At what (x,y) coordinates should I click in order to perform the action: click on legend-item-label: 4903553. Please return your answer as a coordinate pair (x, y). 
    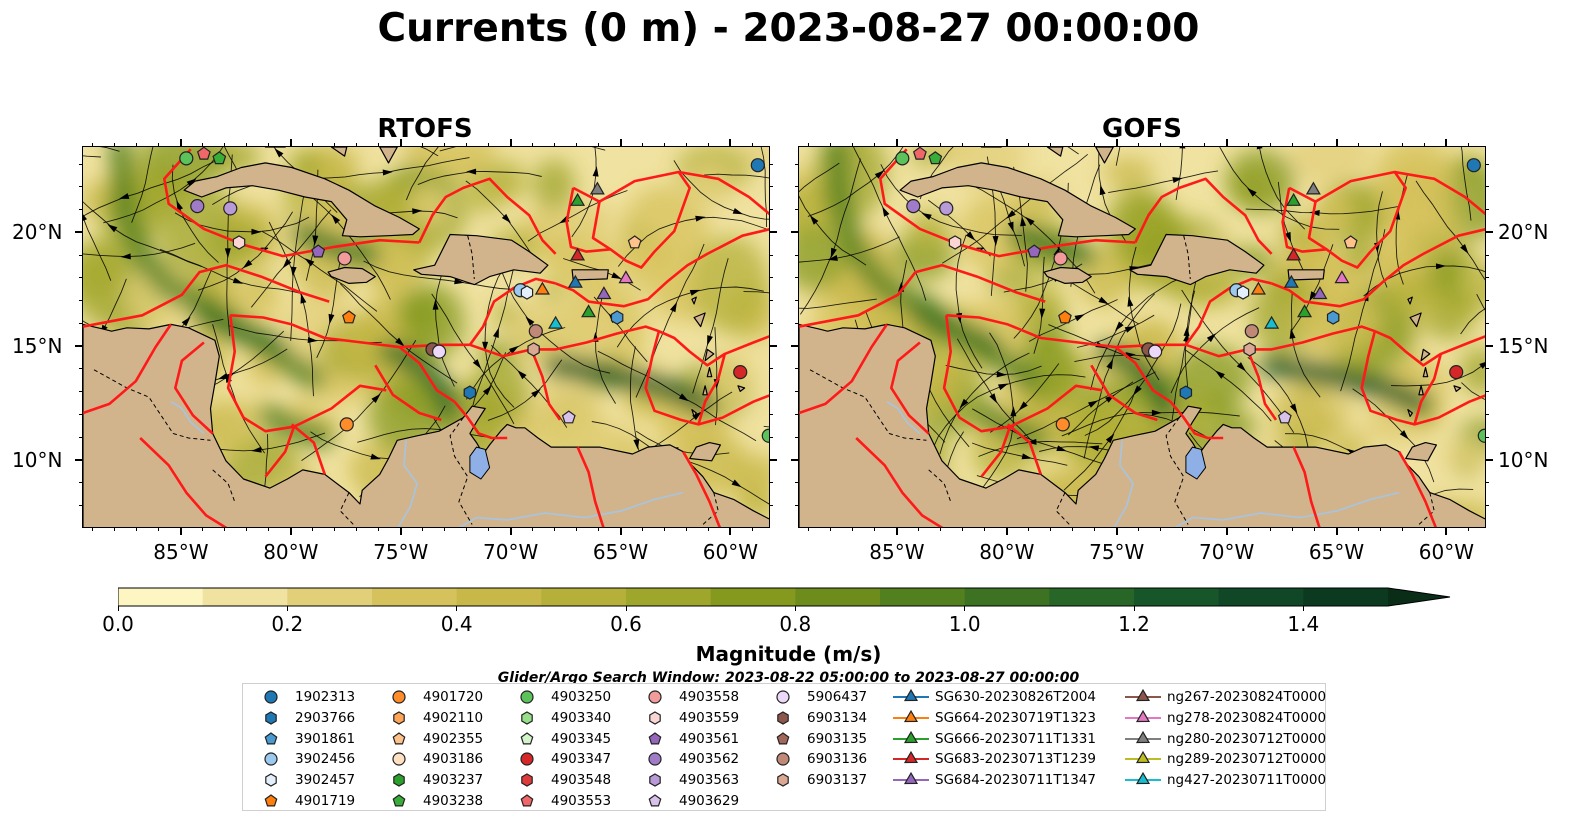
    Looking at the image, I should click on (581, 801).